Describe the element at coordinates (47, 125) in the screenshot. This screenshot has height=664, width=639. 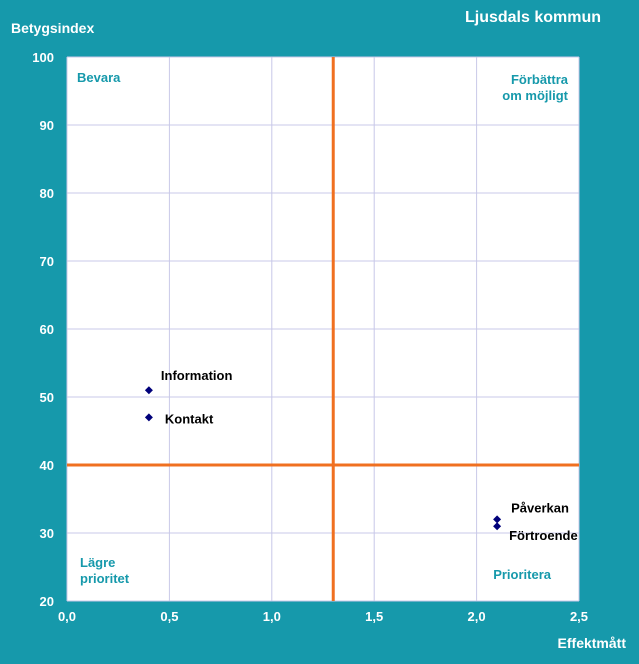
I see `y-tick-label: 90` at that location.